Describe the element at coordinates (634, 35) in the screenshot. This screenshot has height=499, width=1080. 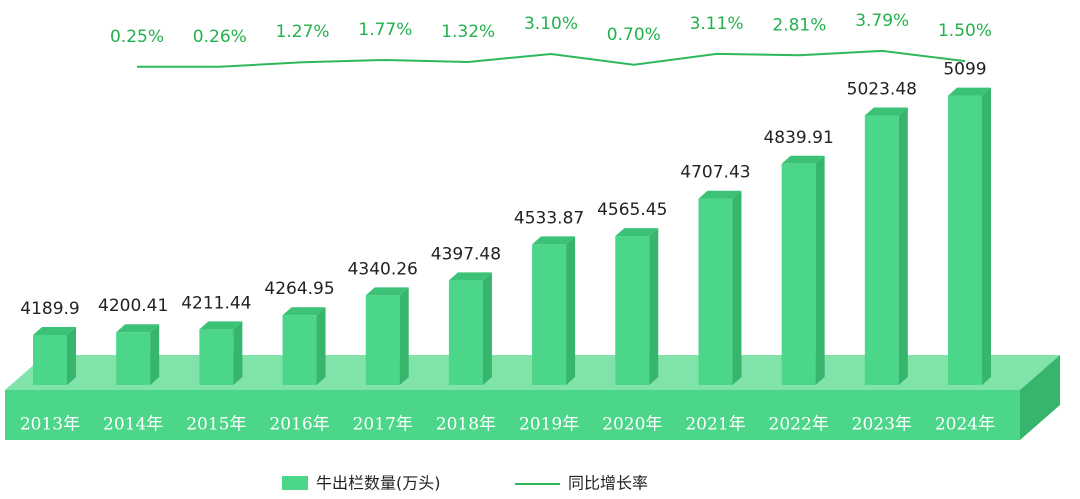
I see `value-label: 0.70%` at that location.